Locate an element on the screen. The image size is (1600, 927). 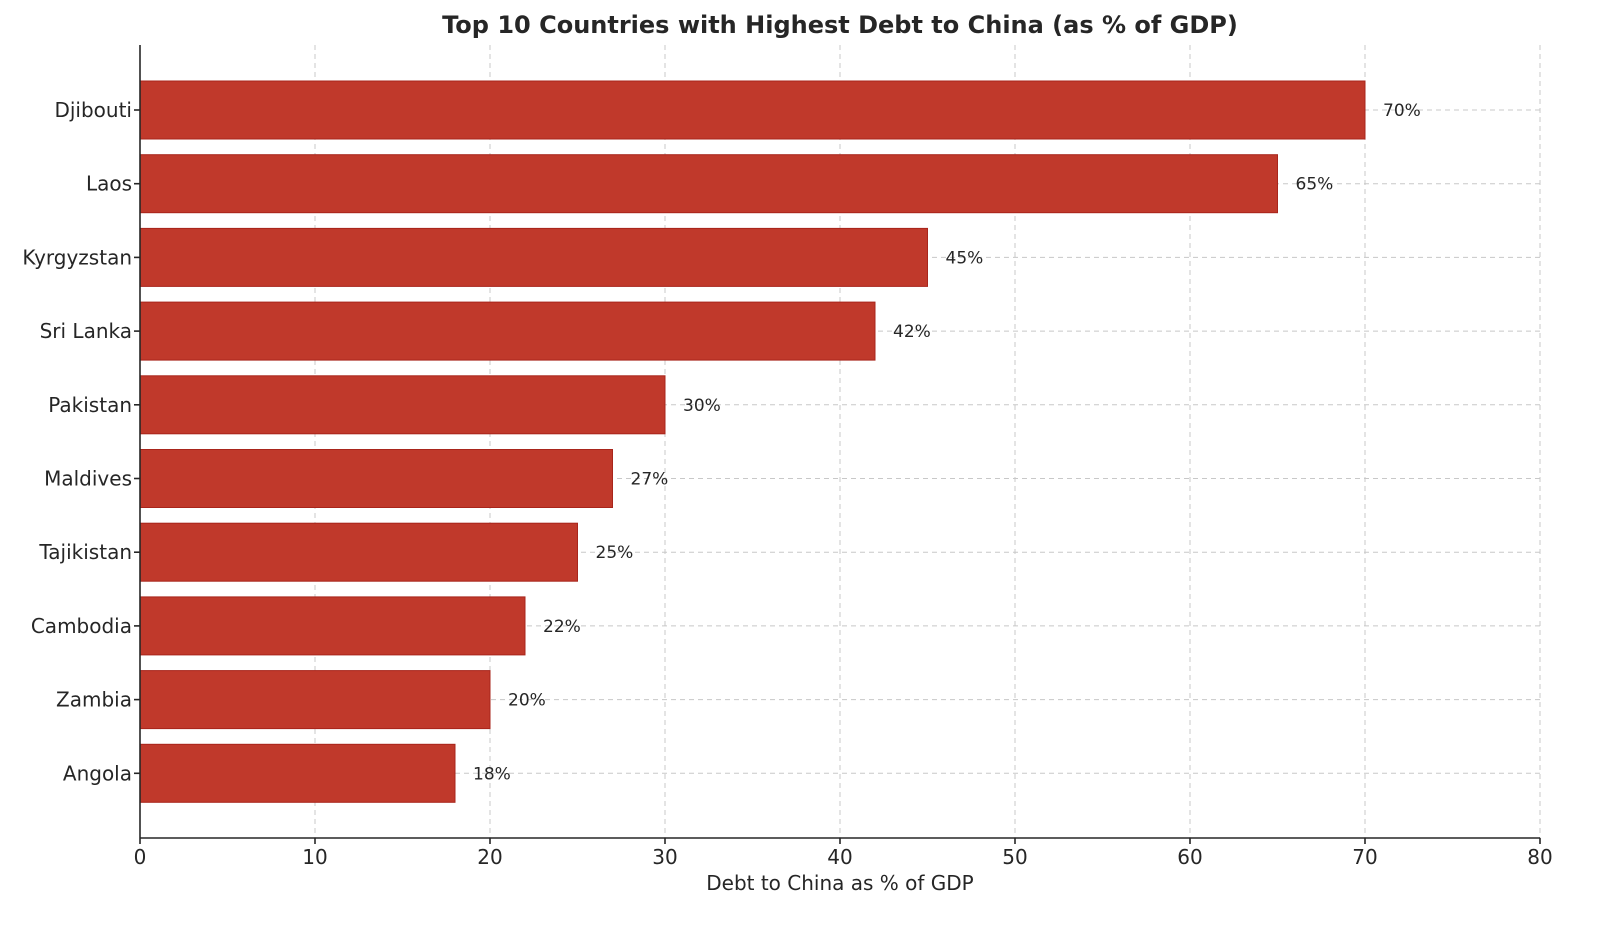
bar-tajikistan is located at coordinates (358, 552).